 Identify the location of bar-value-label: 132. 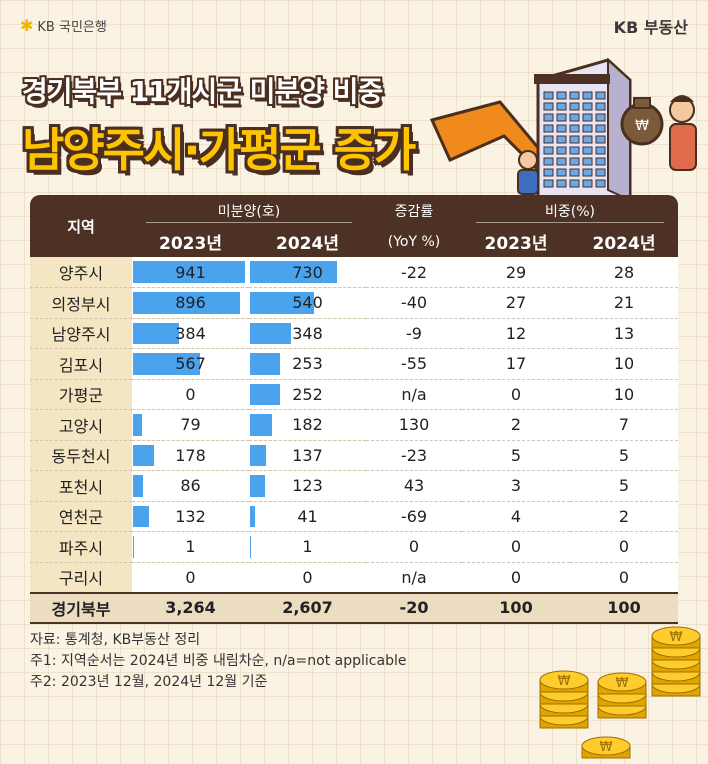
(190, 516).